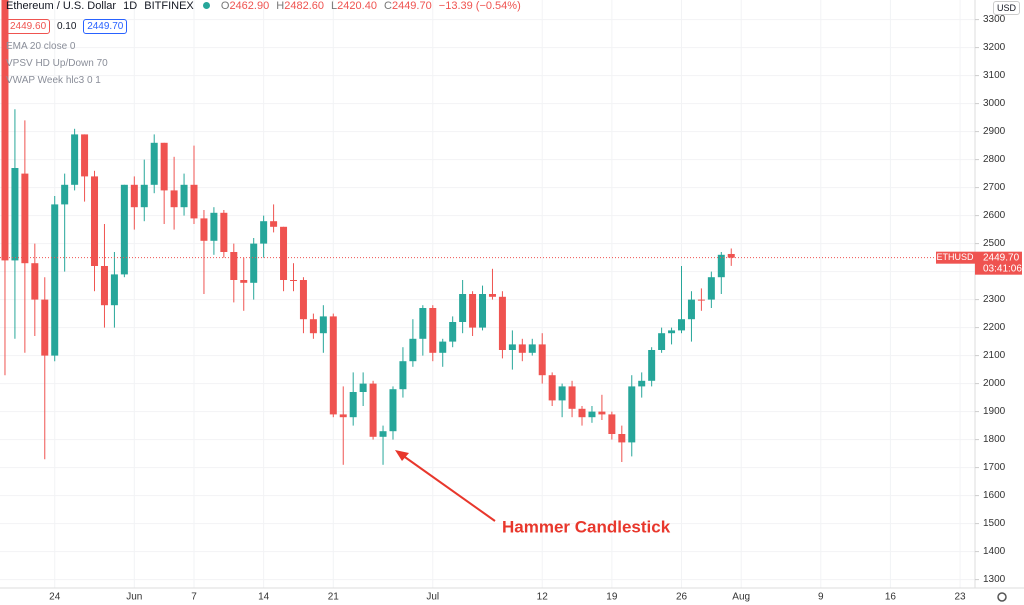 Image resolution: width=1024 pixels, height=605 pixels. I want to click on y-tick-label: 2100, so click(994, 355).